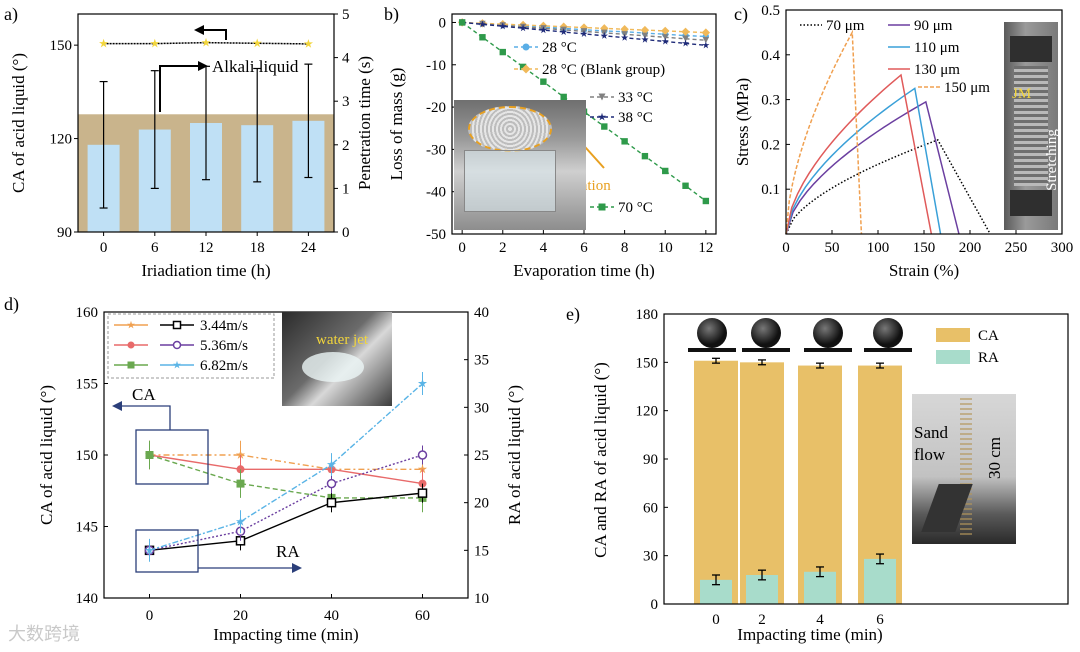  Describe the element at coordinates (937, 70) in the screenshot. I see `panel-c-legend-label-3: 130 μm` at that location.